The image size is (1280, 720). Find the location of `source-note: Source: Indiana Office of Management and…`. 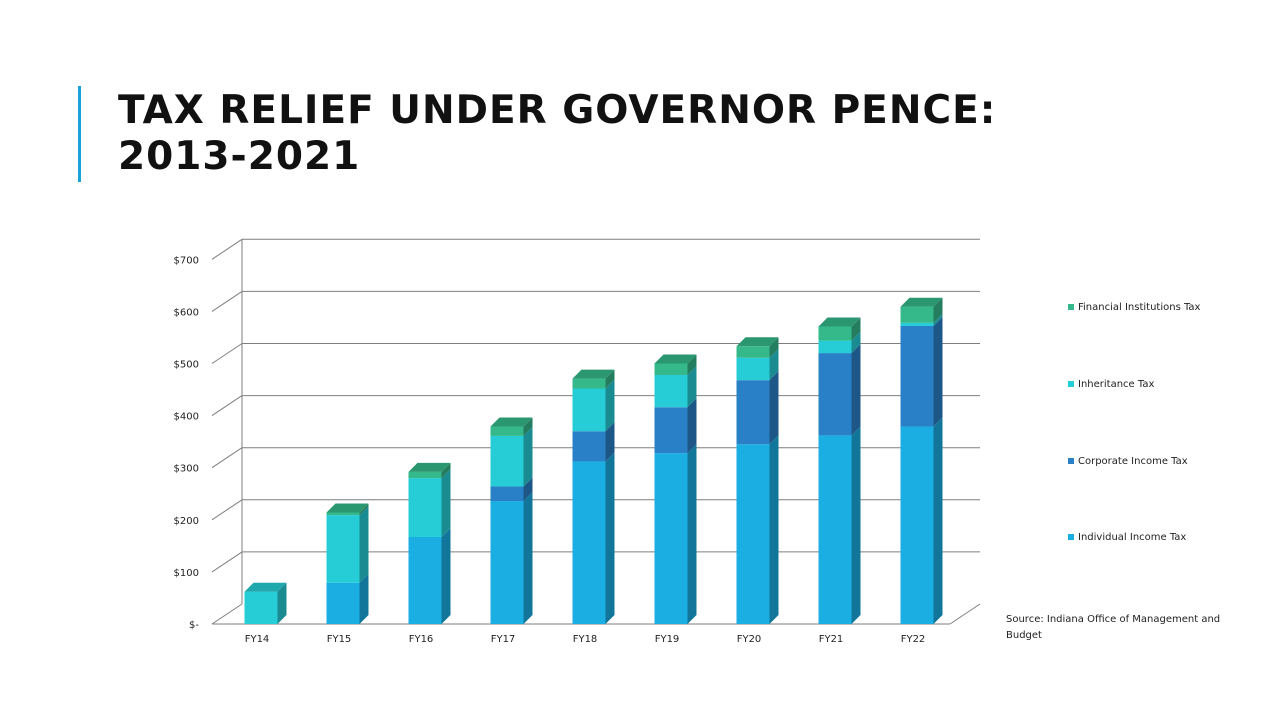

source-note: Source: Indiana Office of Management and… is located at coordinates (1113, 627).